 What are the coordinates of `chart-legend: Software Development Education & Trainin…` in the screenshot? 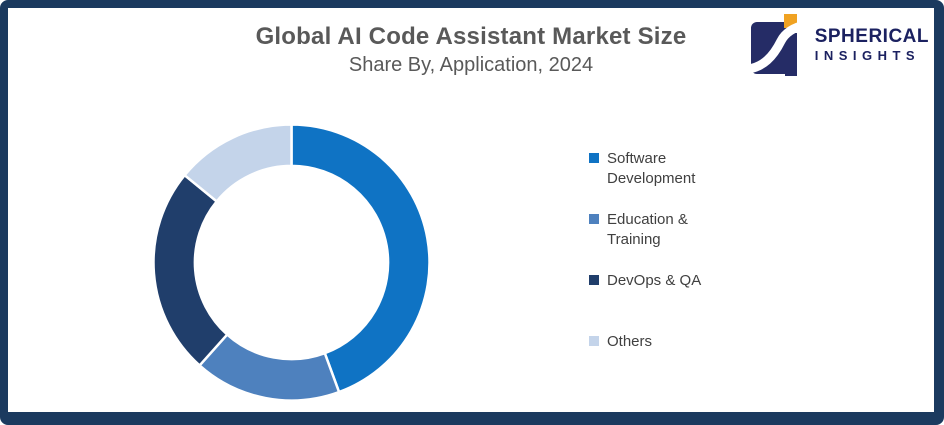 It's located at (655, 271).